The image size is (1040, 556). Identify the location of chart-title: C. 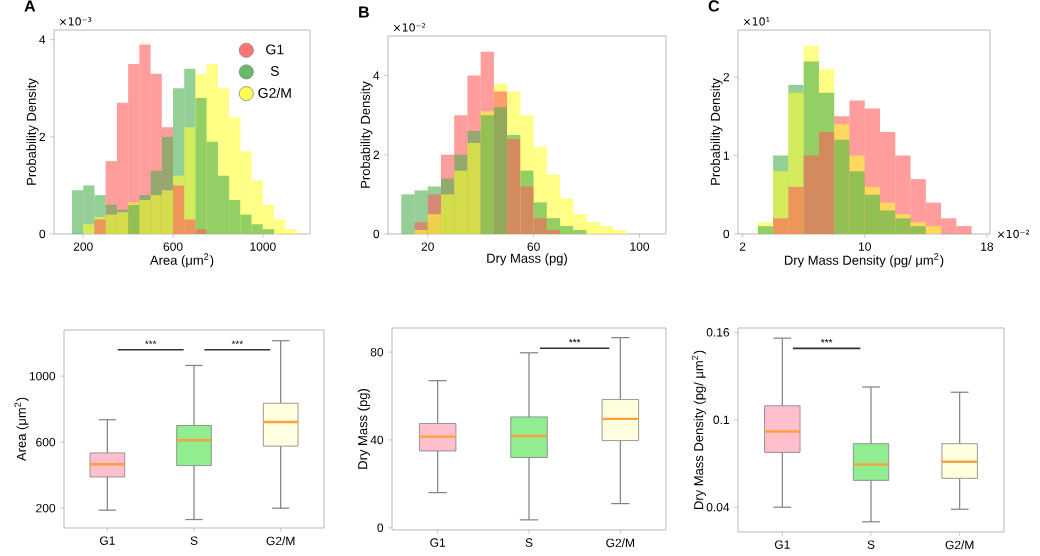
(714, 6).